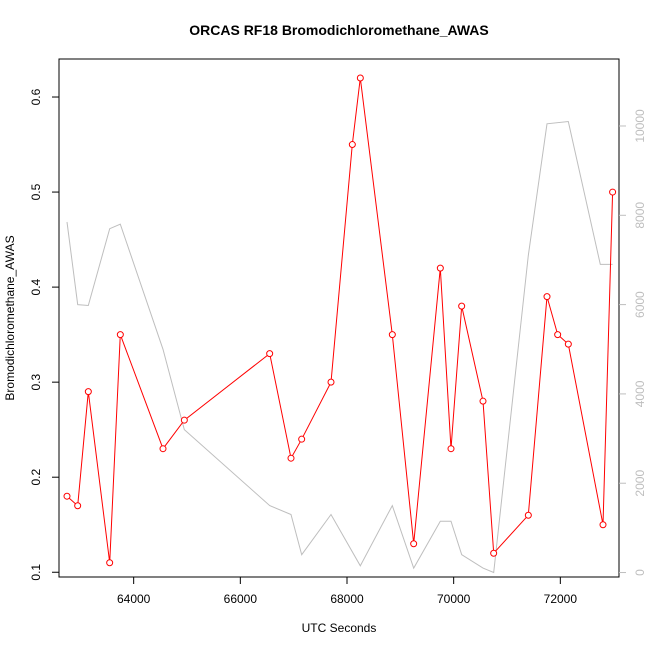 The image size is (650, 650). I want to click on y-tick-label: 0.2, so click(36, 477).